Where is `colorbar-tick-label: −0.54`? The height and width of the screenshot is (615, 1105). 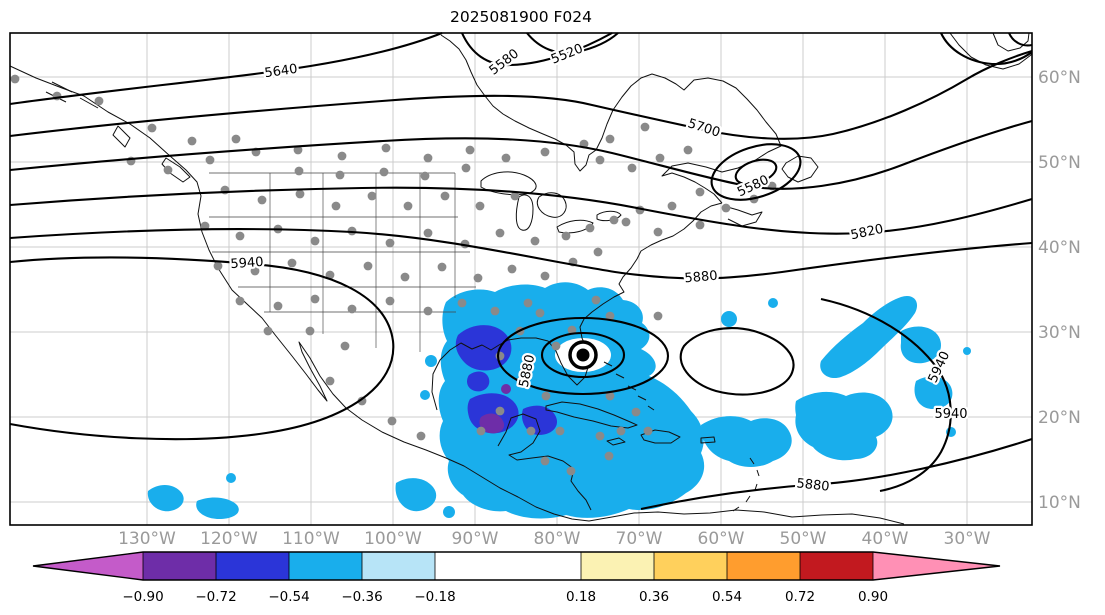
colorbar-tick-label: −0.54 is located at coordinates (288, 597).